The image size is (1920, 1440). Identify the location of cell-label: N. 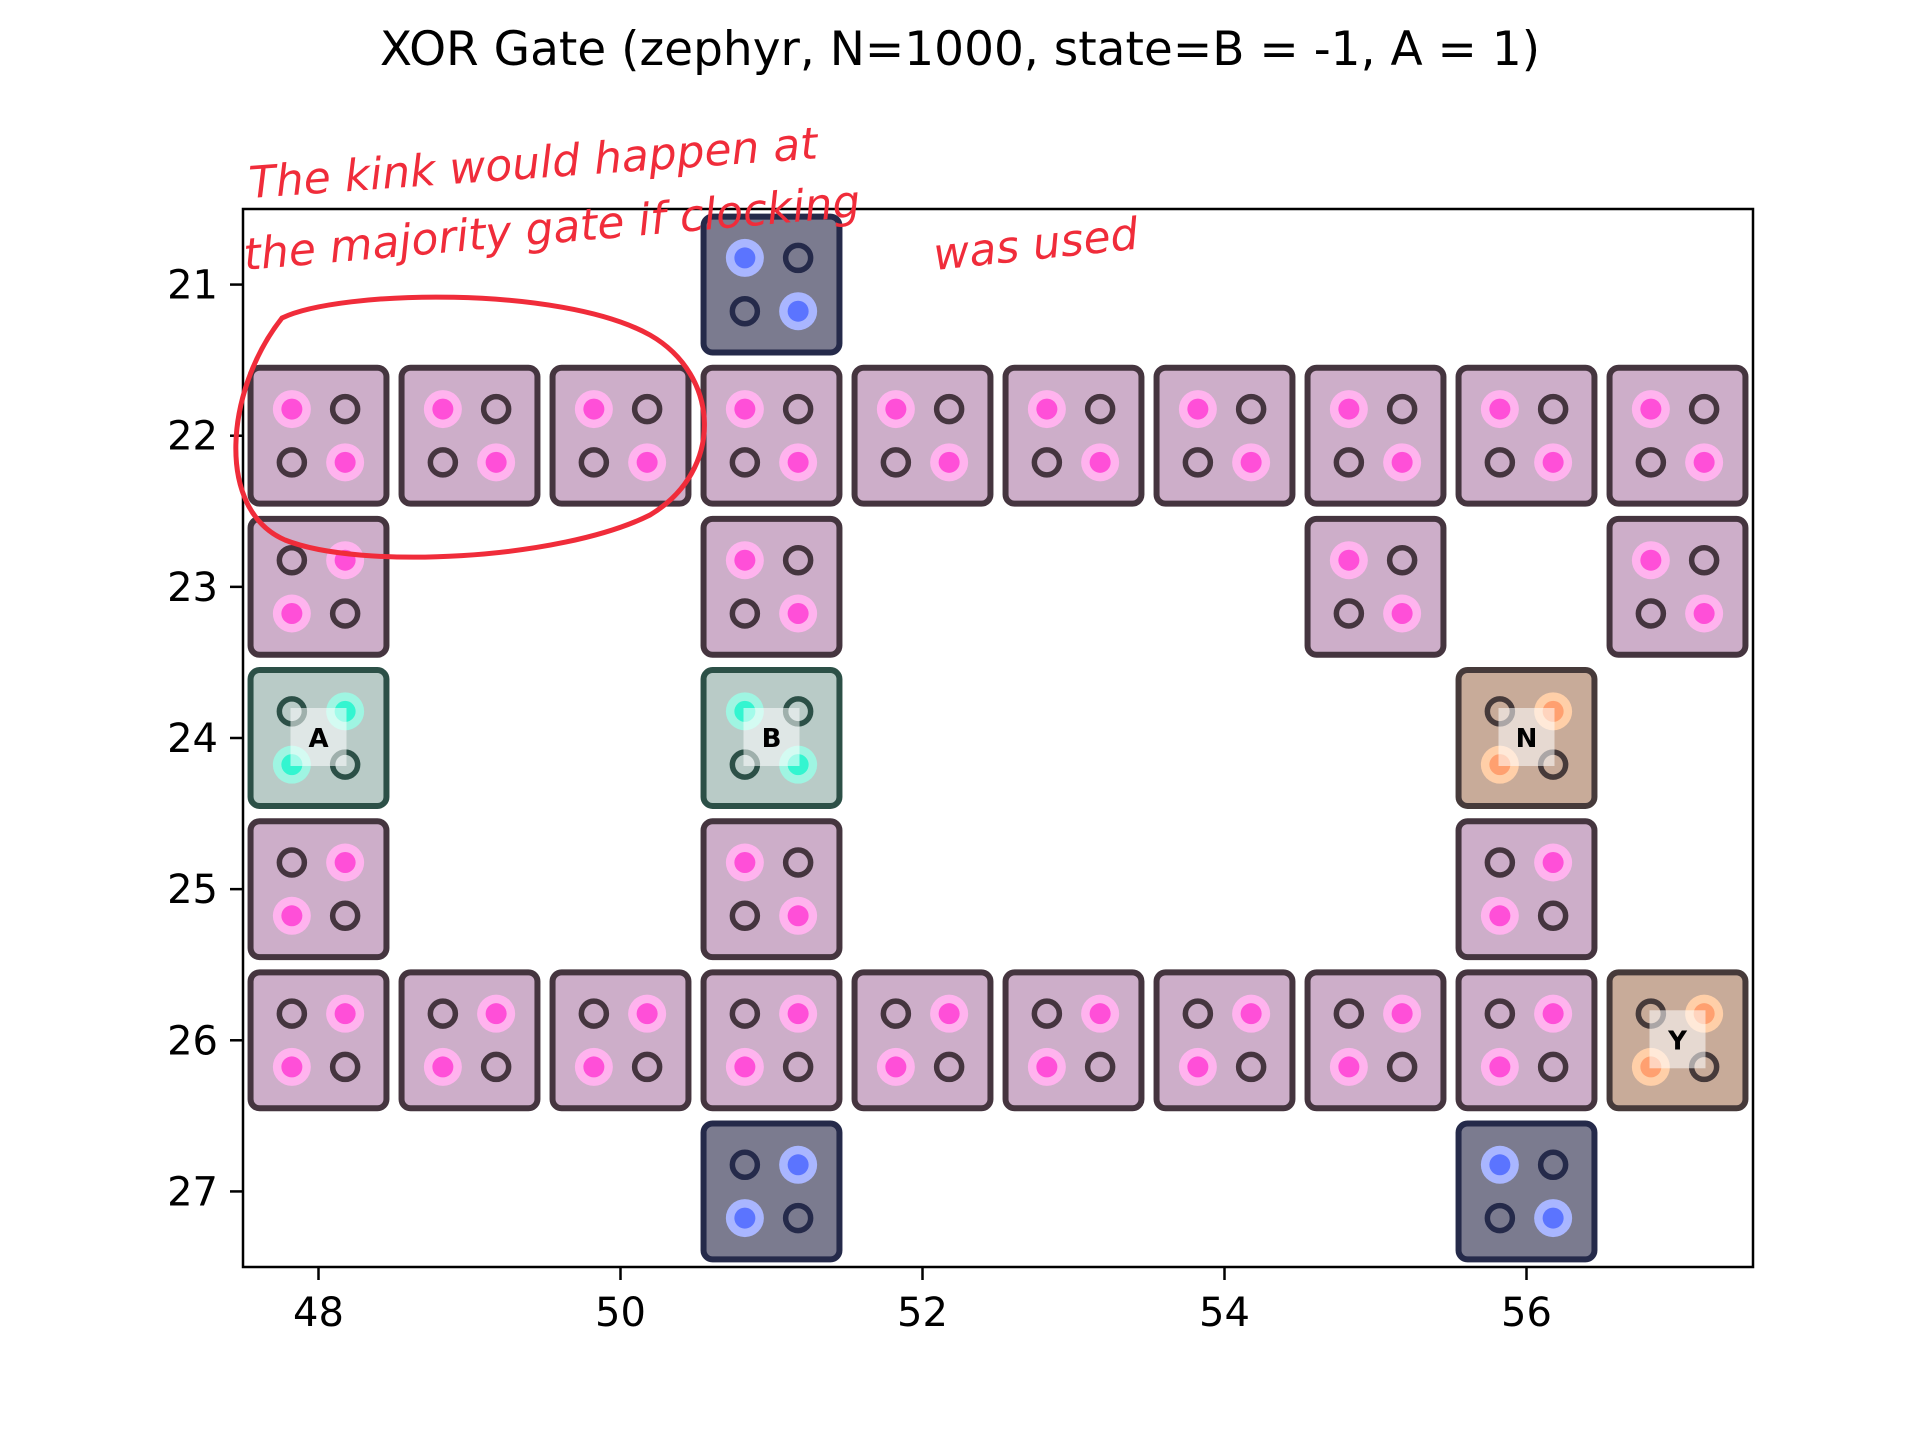
(1527, 739).